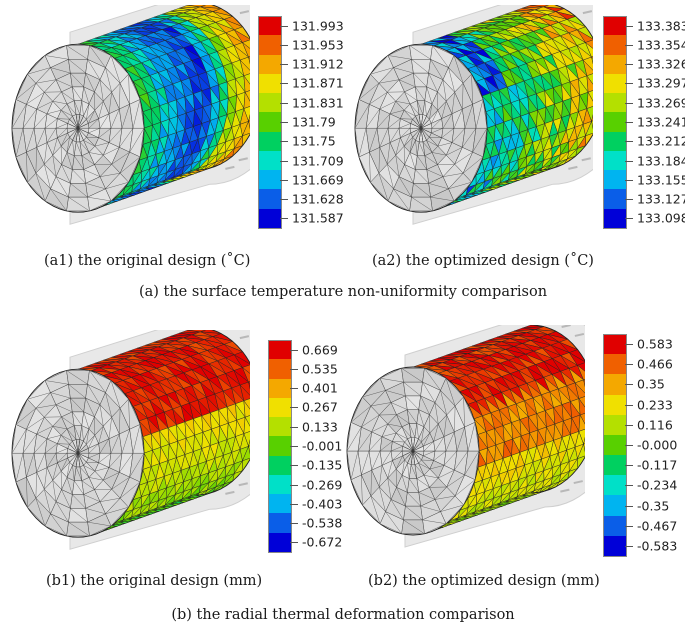 The image size is (685, 639). What do you see at coordinates (163, 434) in the screenshot?
I see `mesh-surface` at bounding box center [163, 434].